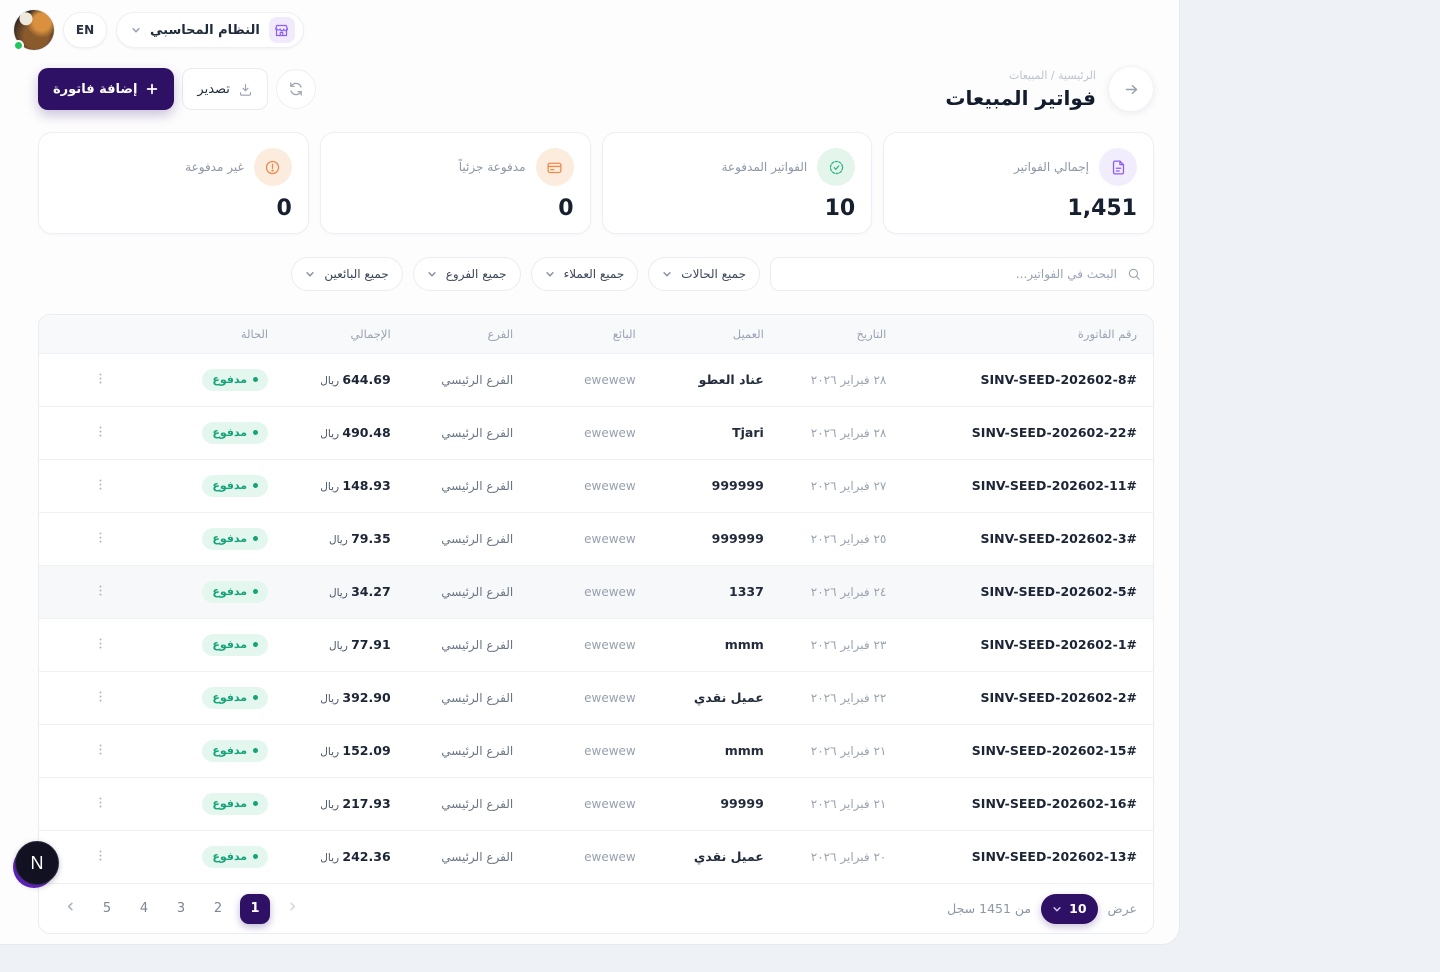 The width and height of the screenshot is (1440, 972). Describe the element at coordinates (715, 591) in the screenshot. I see `customer-cell: 1337` at that location.